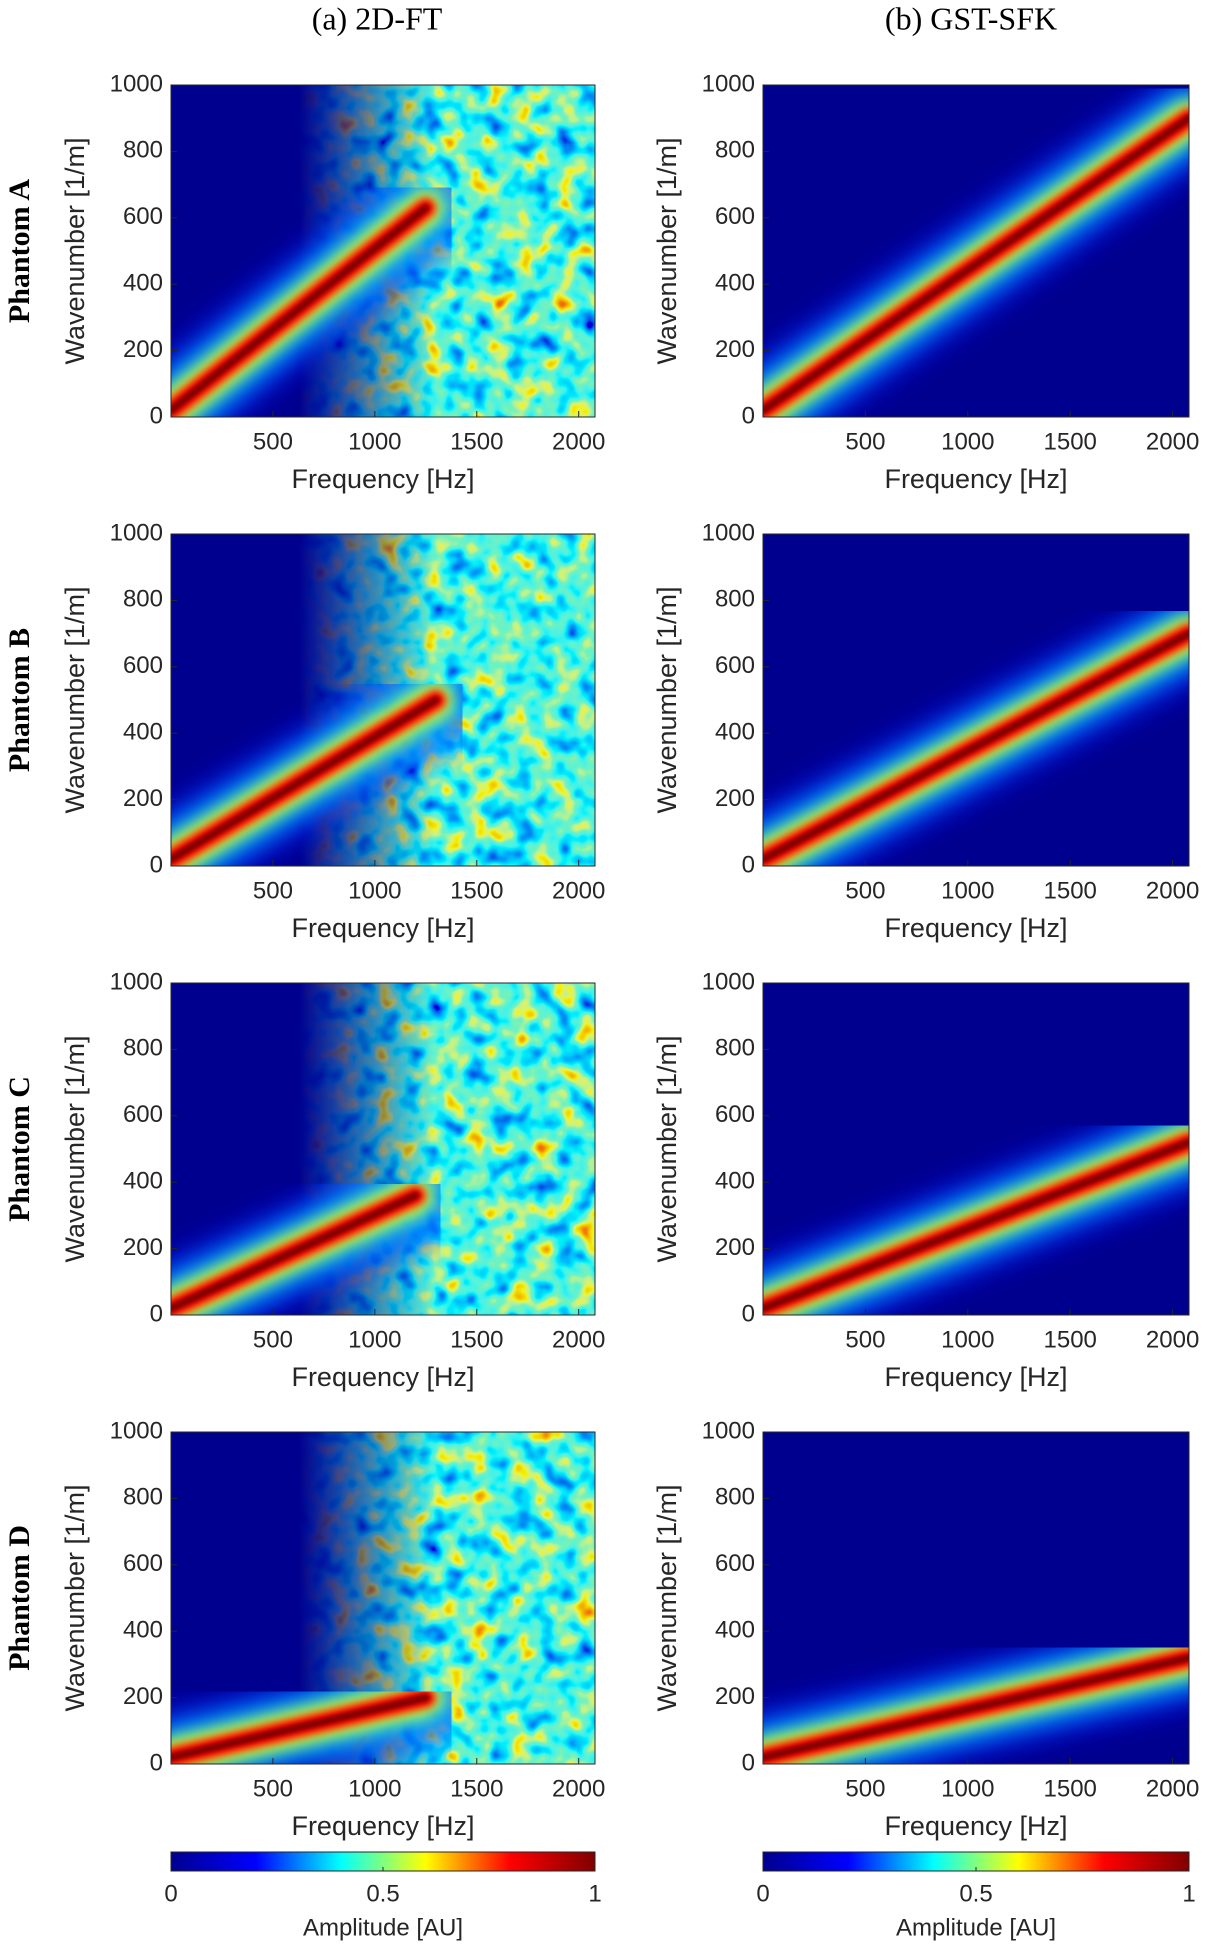 The width and height of the screenshot is (1208, 1950). I want to click on colorbar-tick-label: 0, so click(170, 1893).